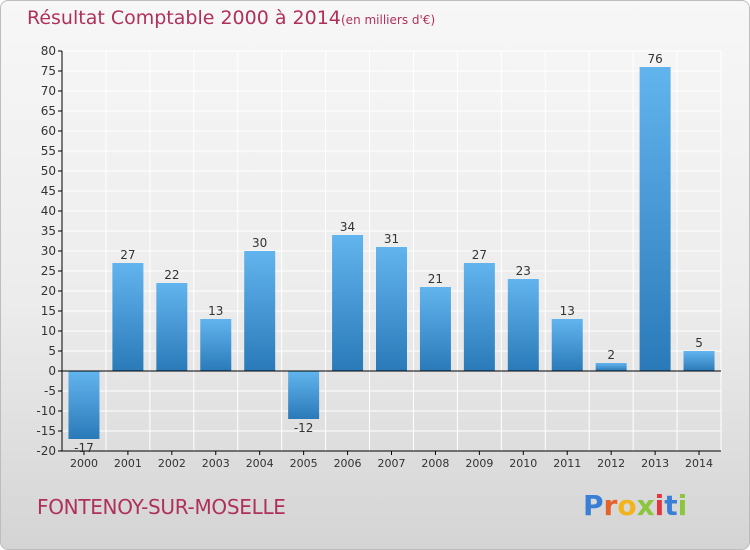 This screenshot has height=550, width=750. What do you see at coordinates (304, 428) in the screenshot?
I see `data-label: -12` at bounding box center [304, 428].